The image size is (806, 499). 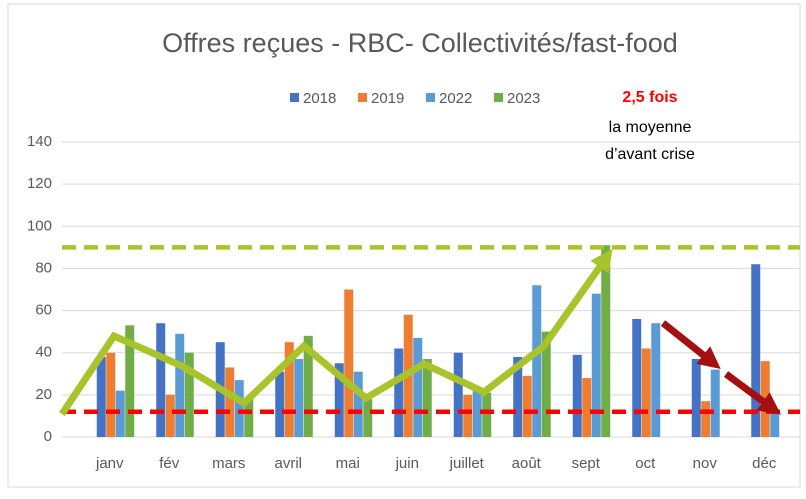 I want to click on x-tick-label: janv, so click(x=109, y=463).